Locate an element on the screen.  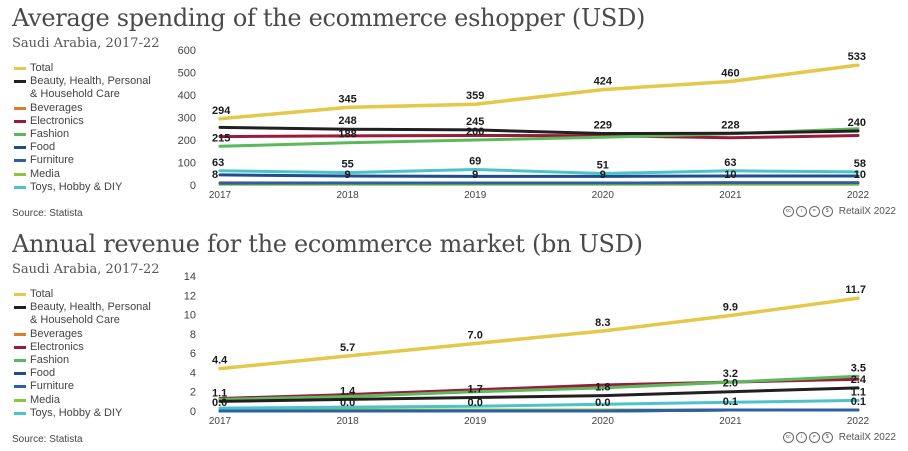
data-label: 345 is located at coordinates (347, 99).